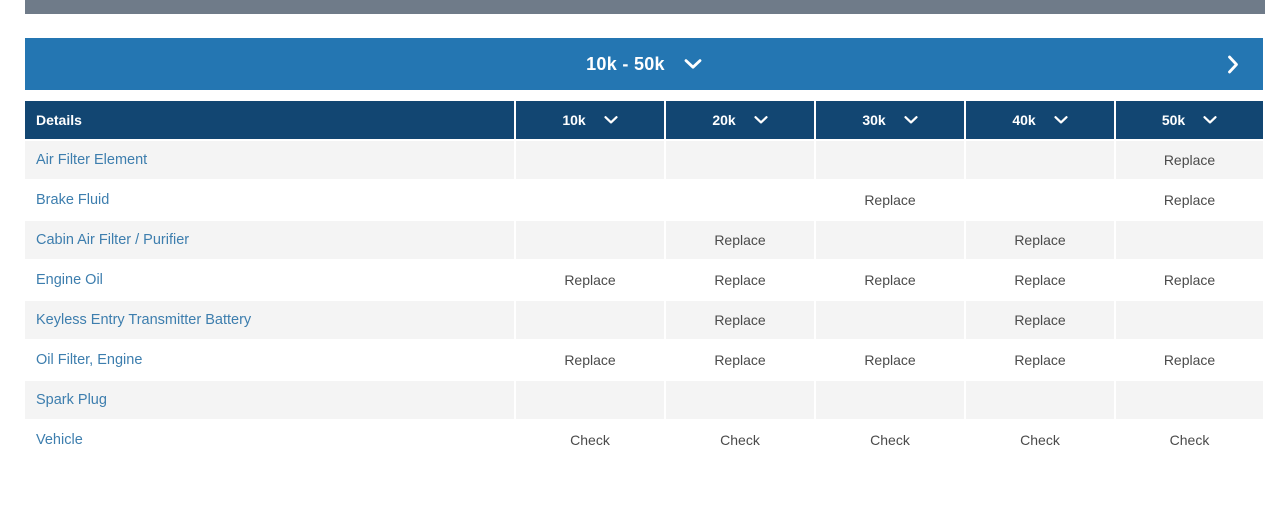 The width and height of the screenshot is (1283, 520). What do you see at coordinates (71, 400) in the screenshot?
I see `row-label-link: Spark Plug` at bounding box center [71, 400].